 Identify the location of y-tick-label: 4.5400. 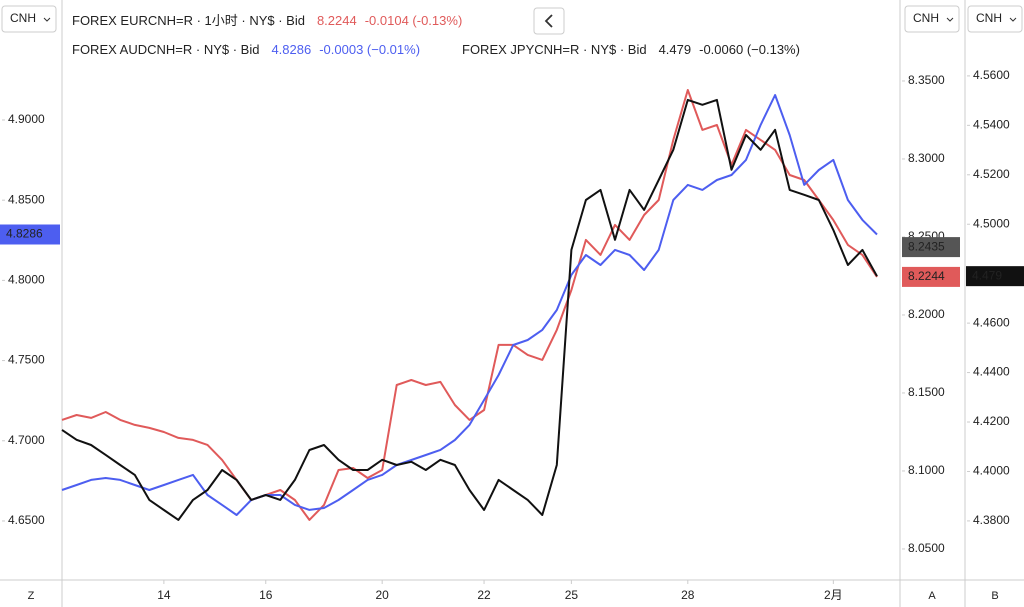
(991, 125).